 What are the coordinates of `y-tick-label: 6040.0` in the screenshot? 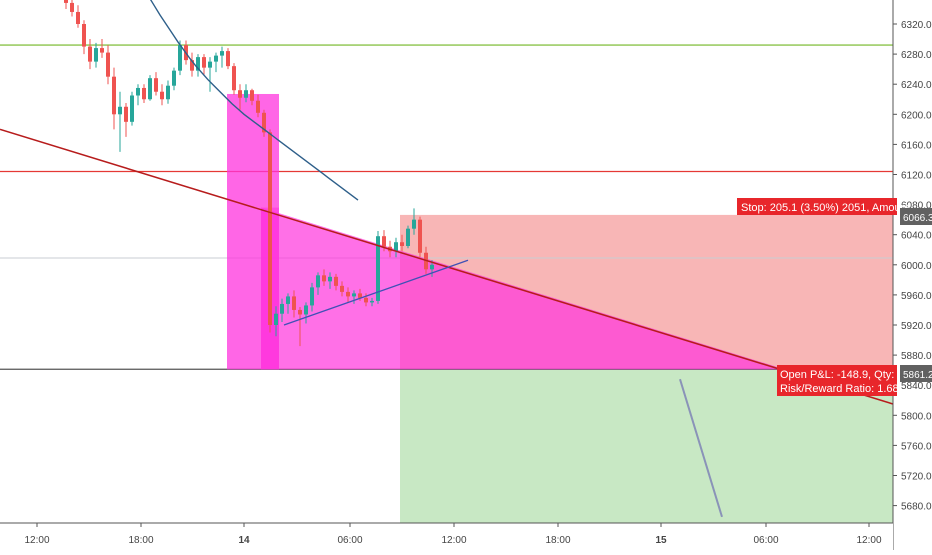 It's located at (916, 236).